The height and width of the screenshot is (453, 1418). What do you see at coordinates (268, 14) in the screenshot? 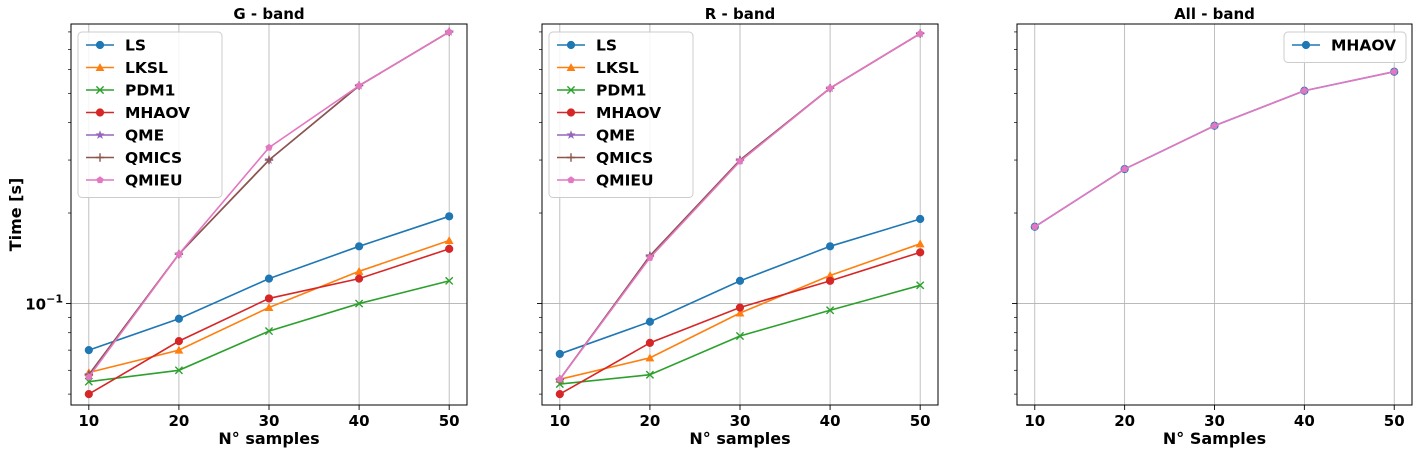
I see `chart-title: G - band` at bounding box center [268, 14].